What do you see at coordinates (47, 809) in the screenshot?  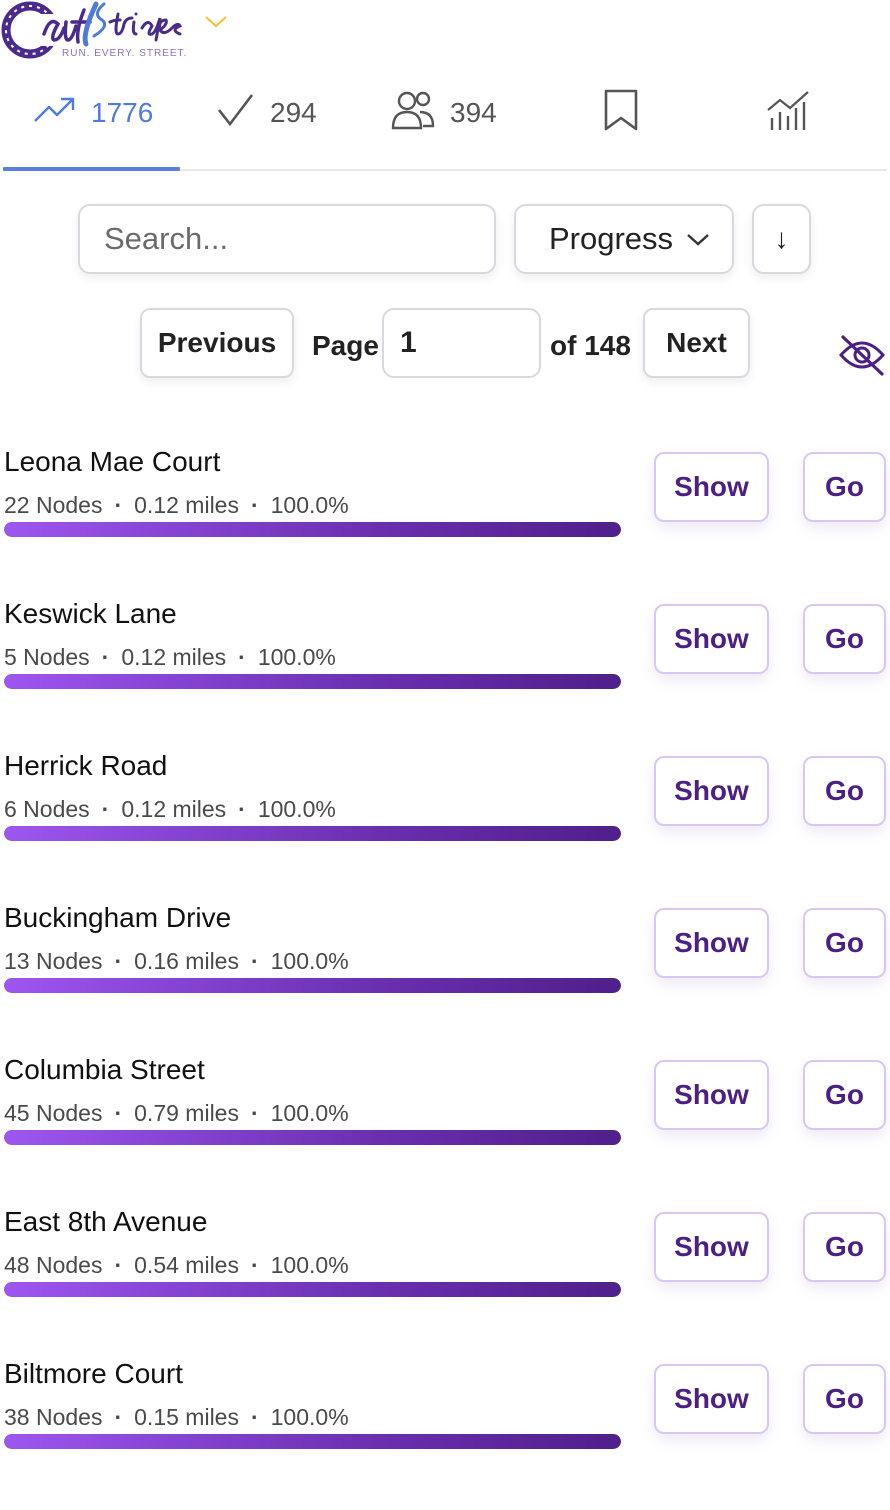 I see `street-nodes: 6 Nodes` at bounding box center [47, 809].